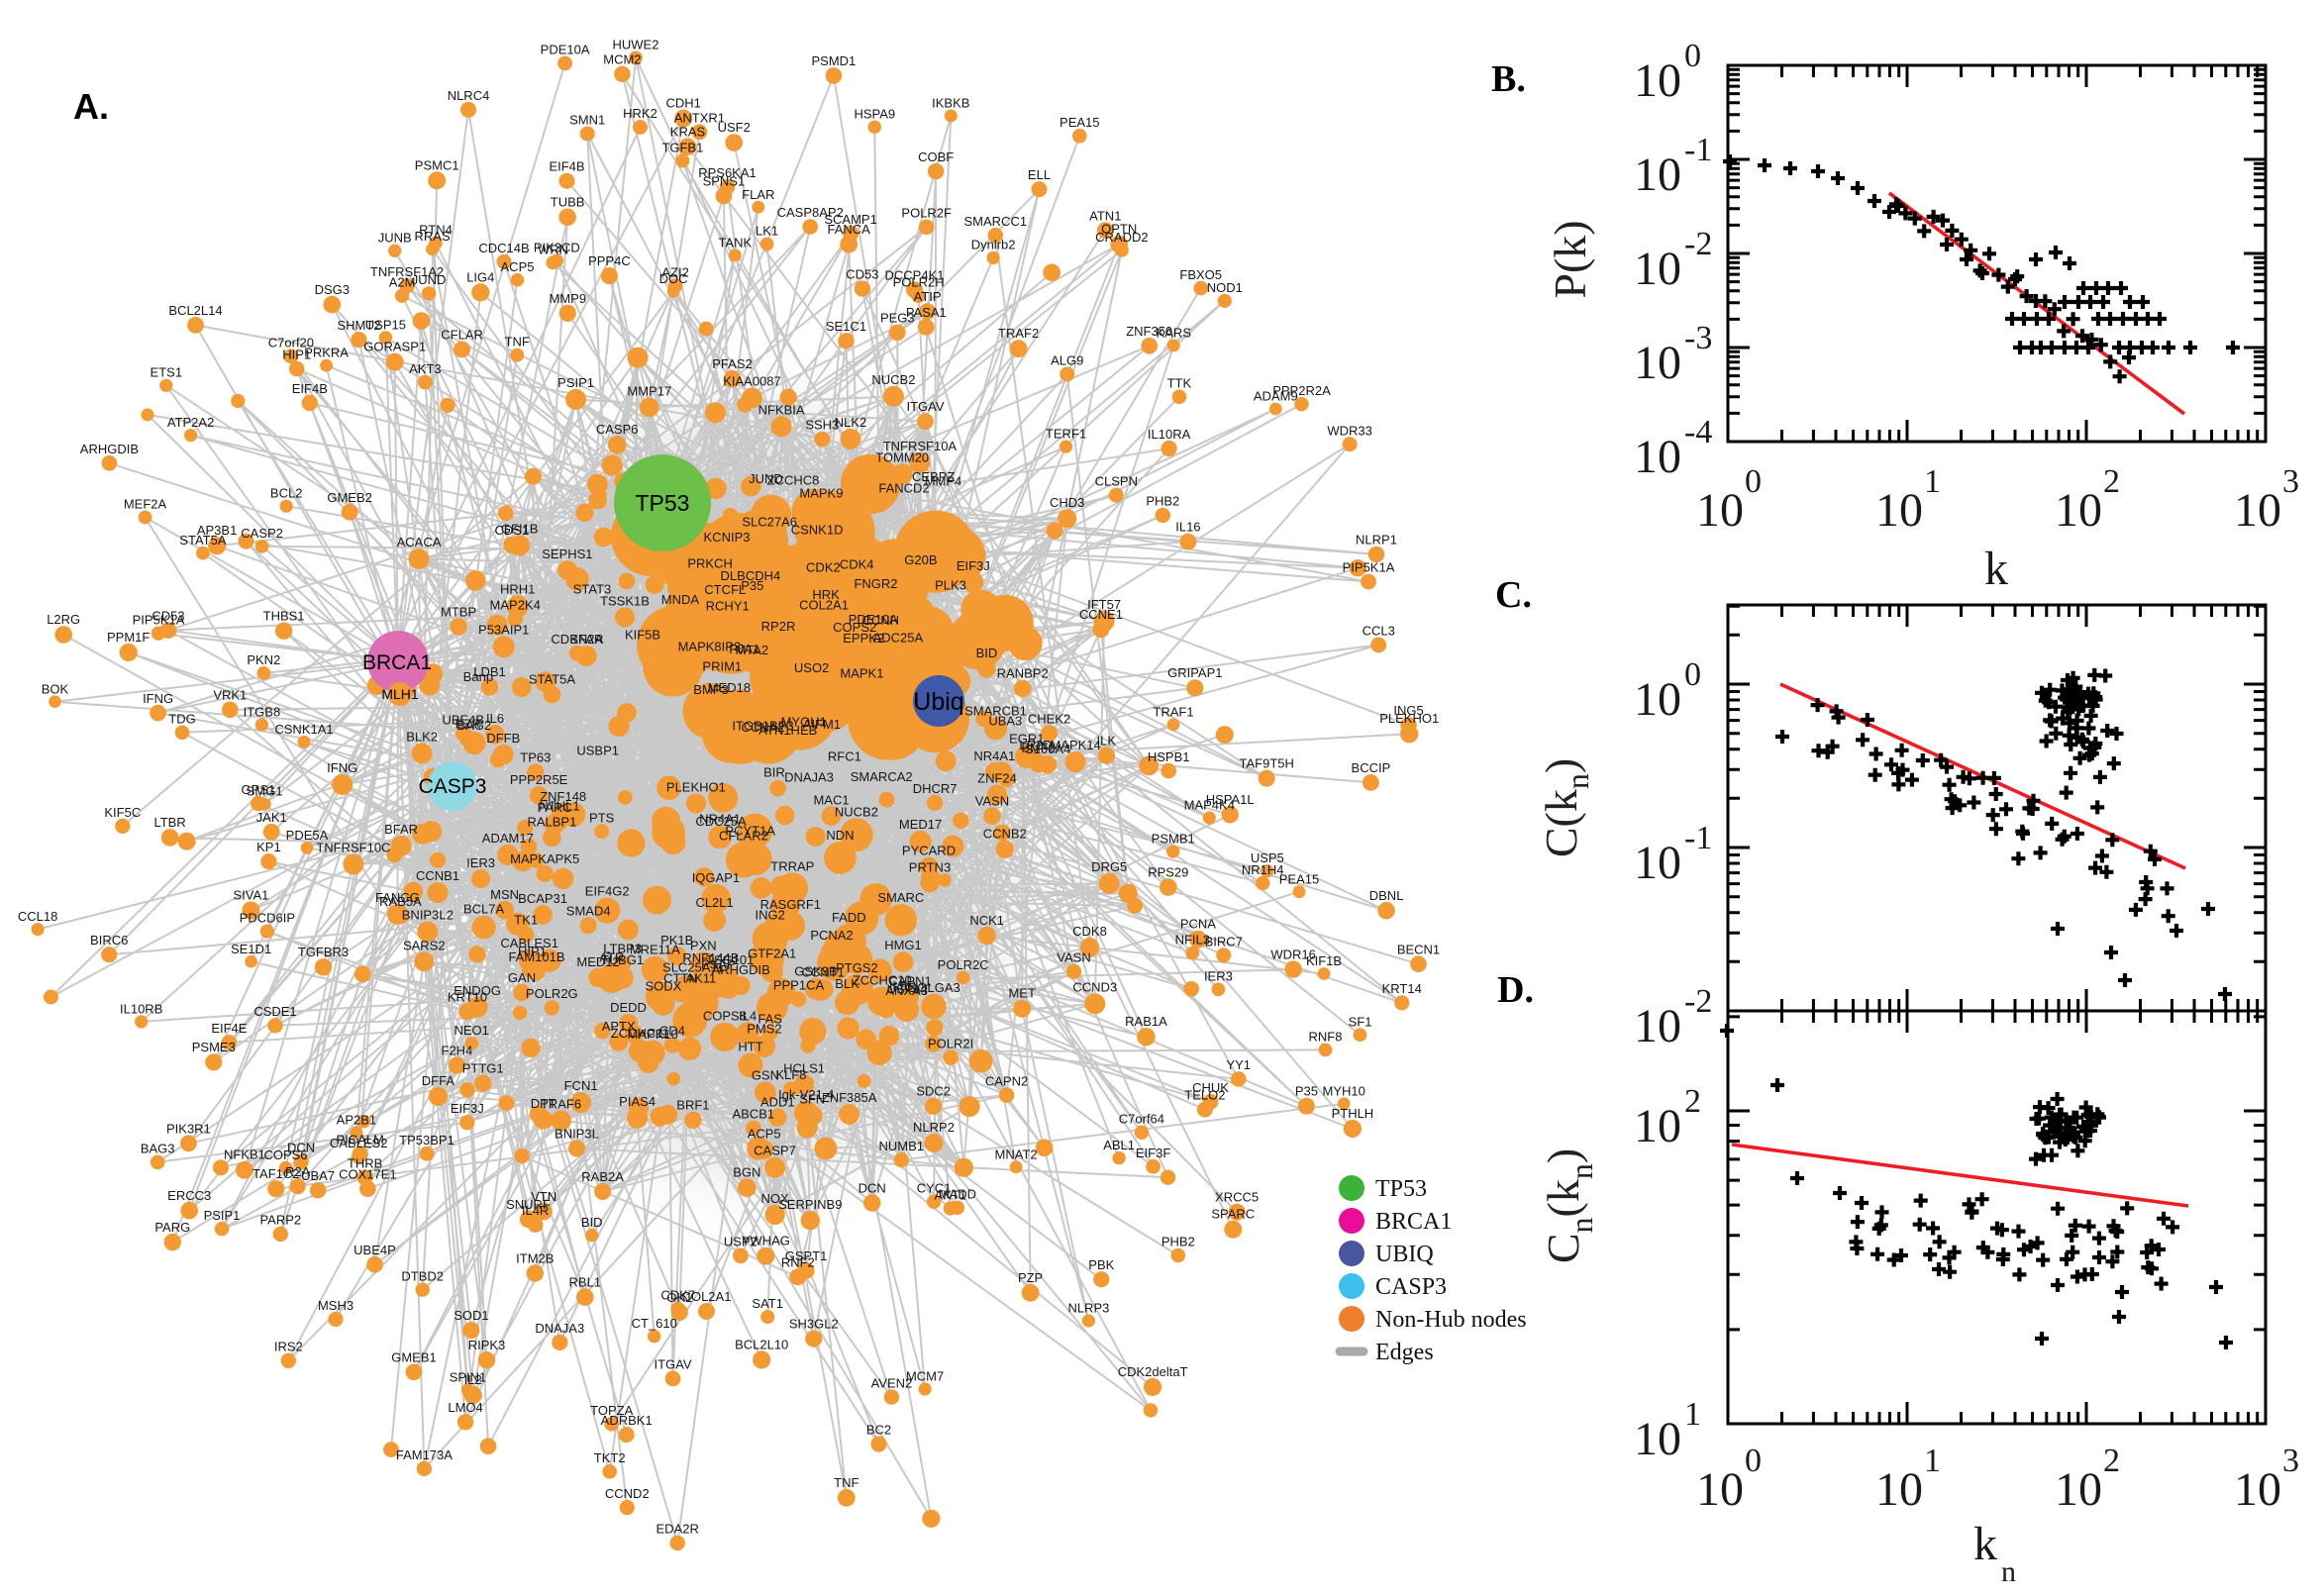  Describe the element at coordinates (762, 728) in the screenshot. I see `svg-text: CCNA2` at that location.